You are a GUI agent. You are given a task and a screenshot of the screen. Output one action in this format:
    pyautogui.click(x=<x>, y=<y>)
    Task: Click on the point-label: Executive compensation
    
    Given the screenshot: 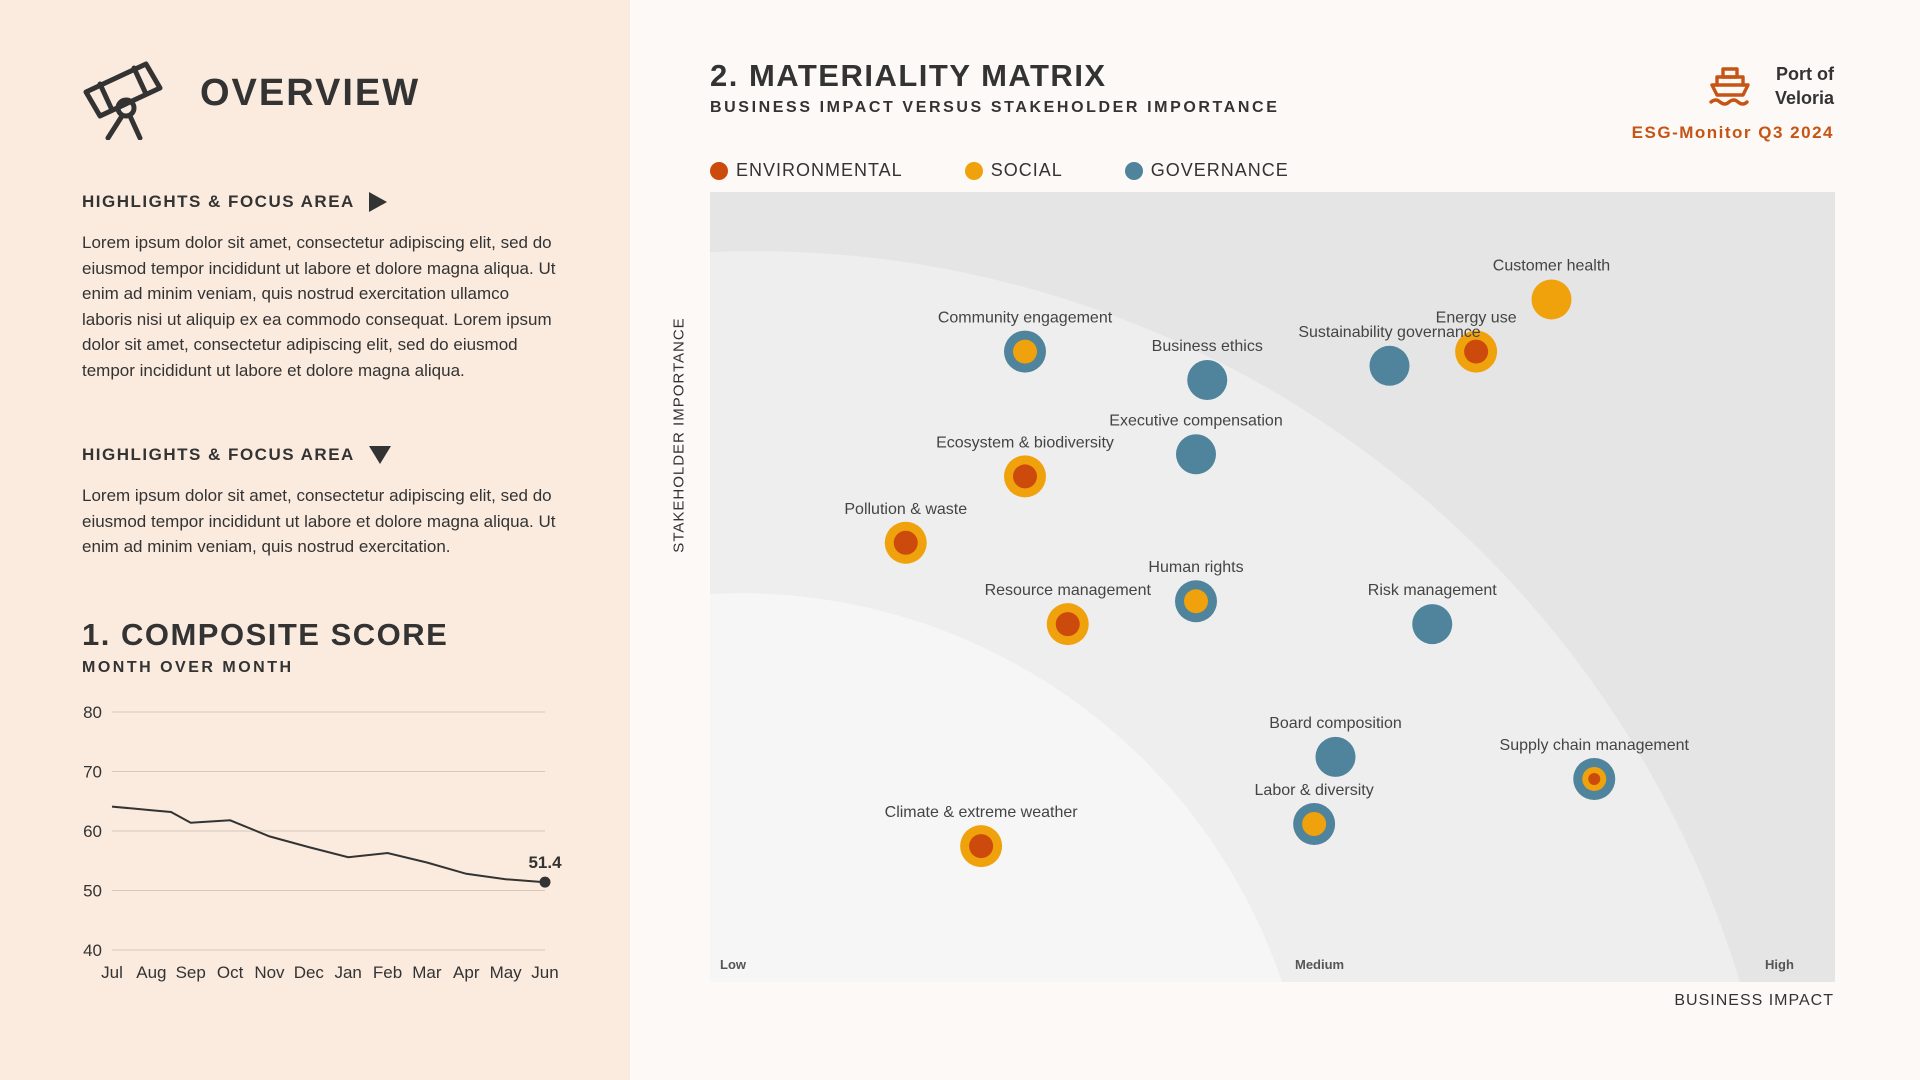 What is the action you would take?
    pyautogui.click(x=1195, y=420)
    